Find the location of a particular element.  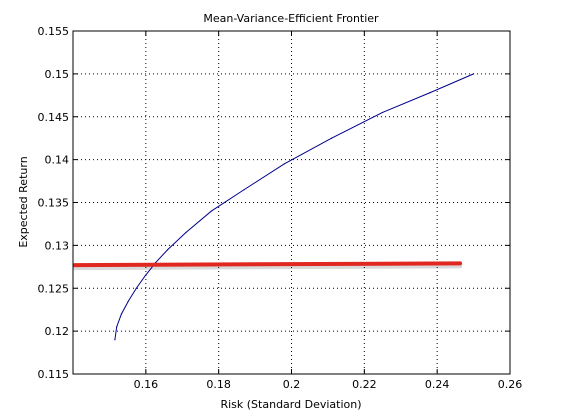

red-horizontal-line is located at coordinates (267, 264).